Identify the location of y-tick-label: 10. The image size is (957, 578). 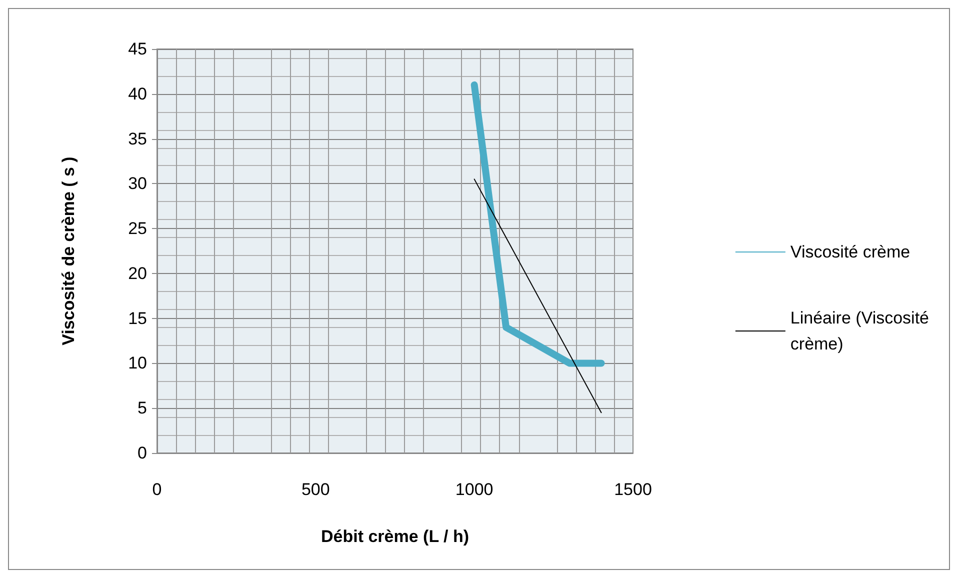
(137, 363).